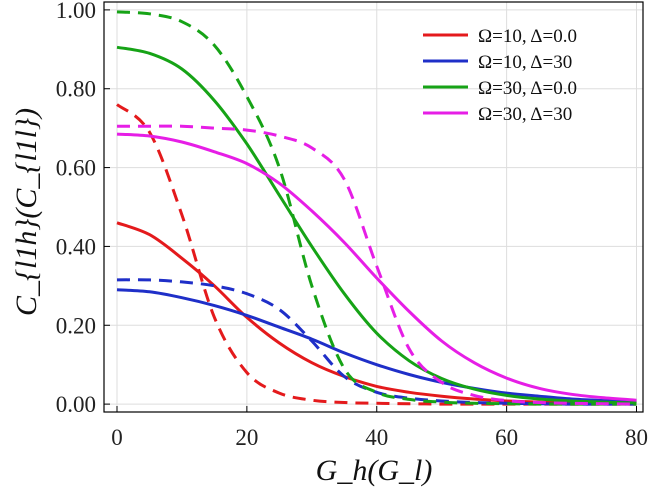 This screenshot has height=492, width=650. I want to click on x-tick-label: 40, so click(376, 437).